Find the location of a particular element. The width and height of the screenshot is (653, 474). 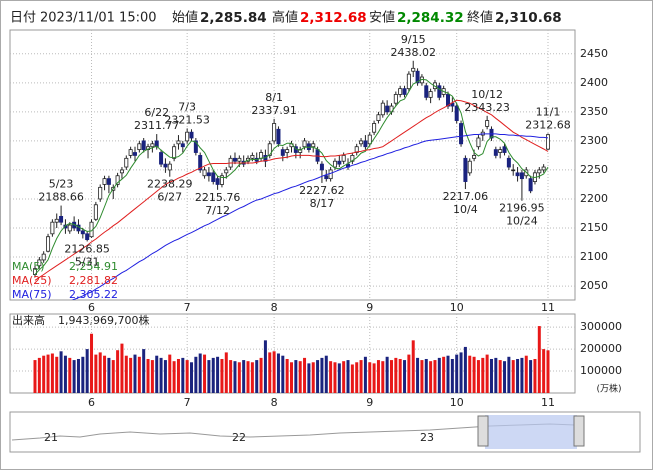

annotation-value: 2188.66 is located at coordinates (61, 197).